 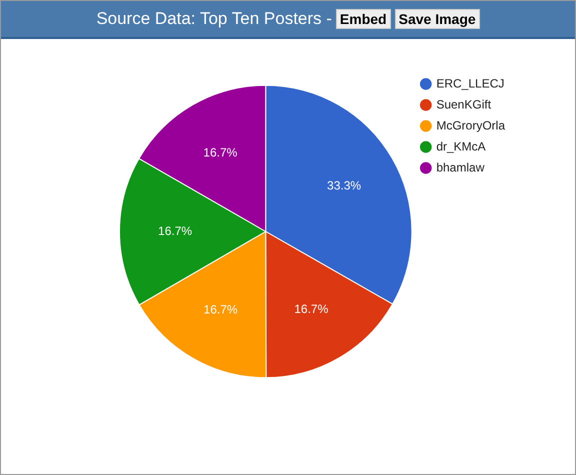 What do you see at coordinates (344, 185) in the screenshot?
I see `data-label: 33.3%` at bounding box center [344, 185].